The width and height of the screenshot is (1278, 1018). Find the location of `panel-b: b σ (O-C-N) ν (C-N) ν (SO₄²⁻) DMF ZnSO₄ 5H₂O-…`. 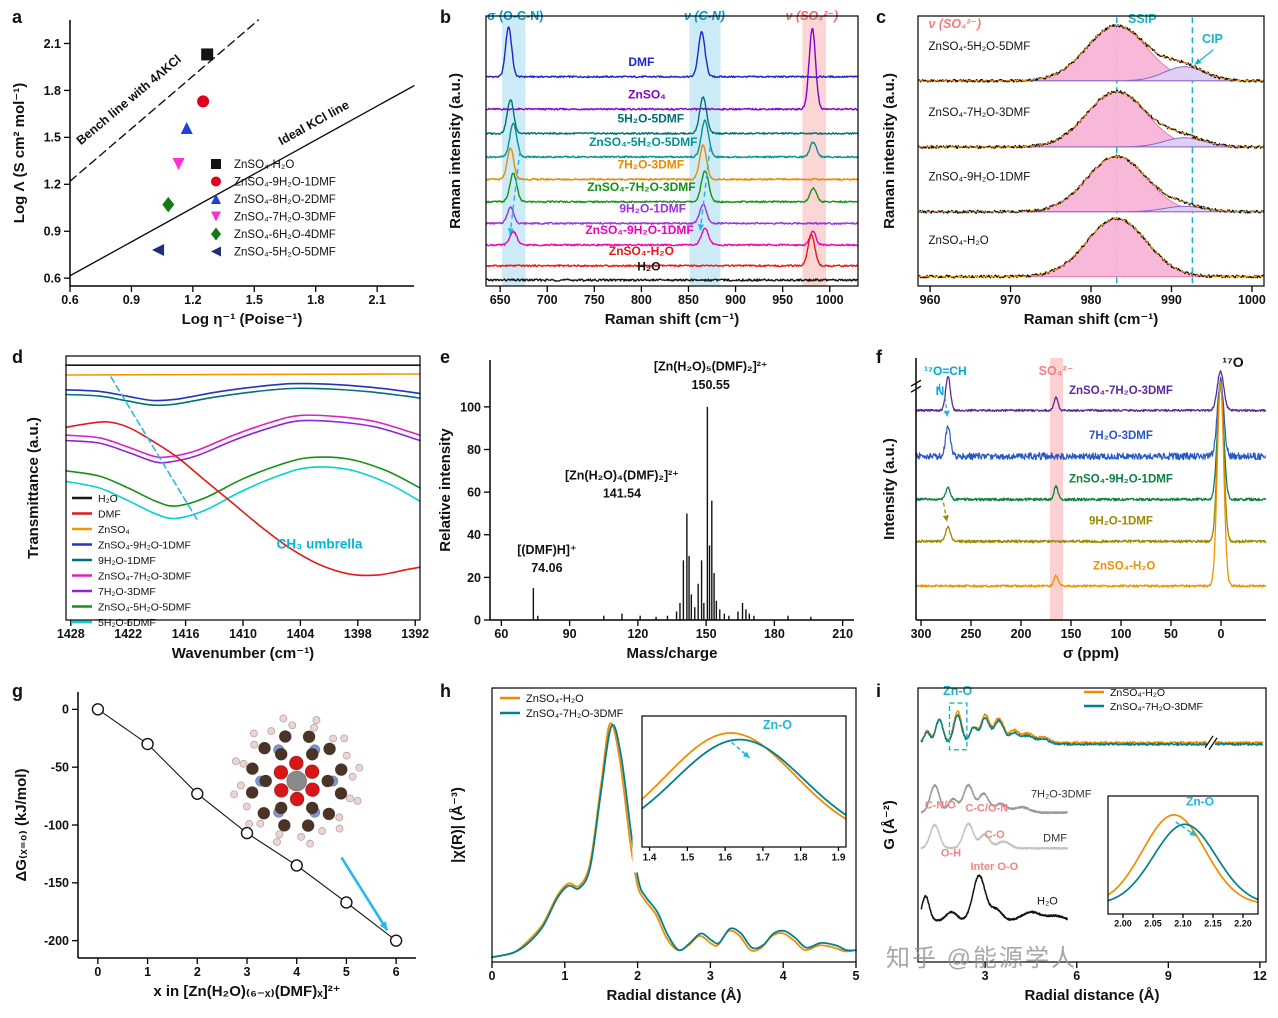

panel-b: b σ (O-C-N) ν (C-N) ν (SO₄²⁻) DMF ZnSO₄ 5H₂O-… is located at coordinates (651, 172).